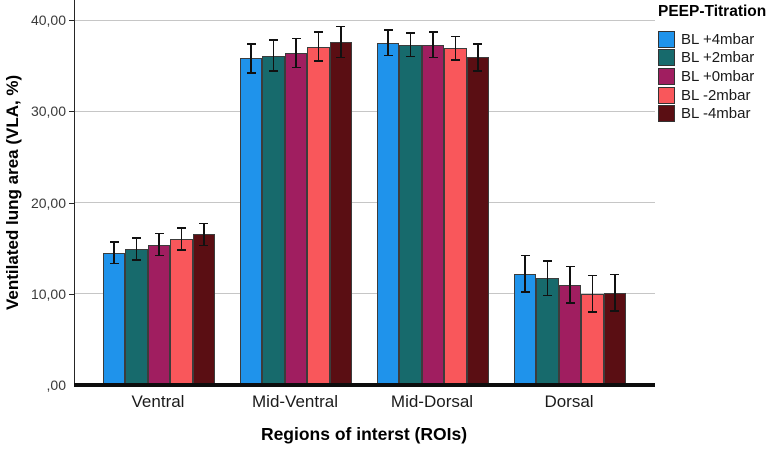 The height and width of the screenshot is (455, 779). Describe the element at coordinates (48, 202) in the screenshot. I see `y-tick-label: 20,00` at that location.